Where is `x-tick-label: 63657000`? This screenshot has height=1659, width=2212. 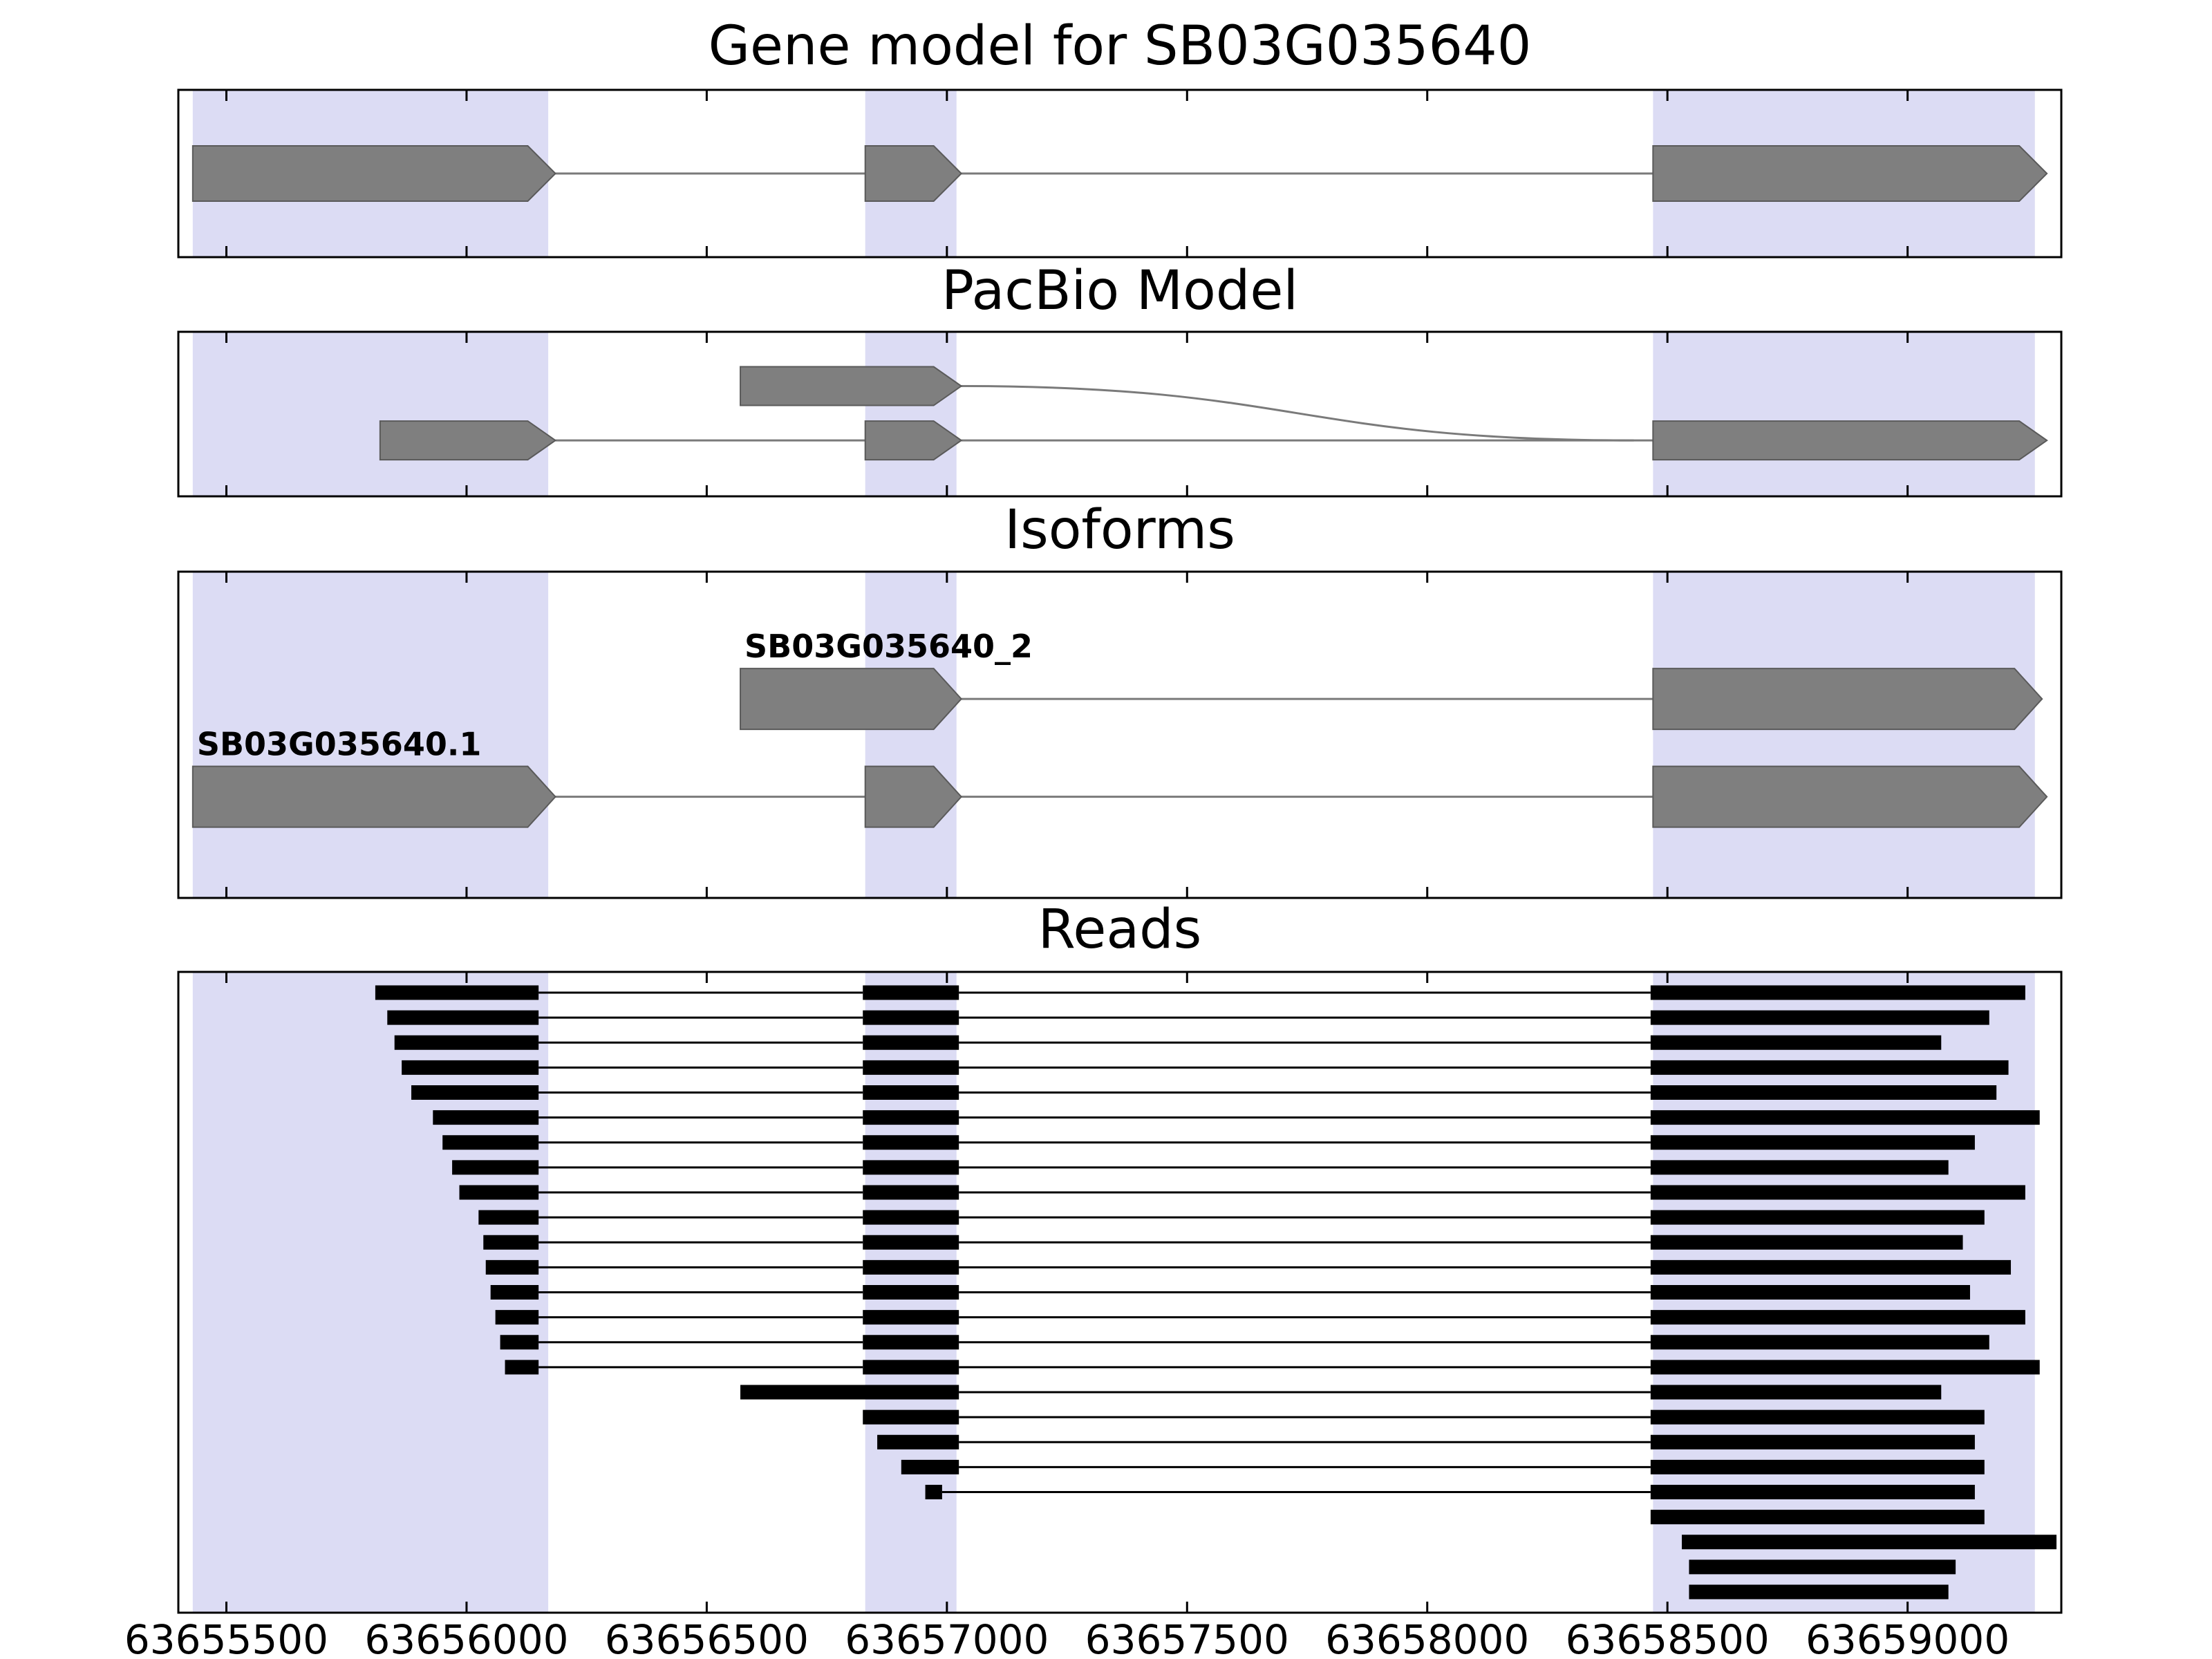 x-tick-label: 63657000 is located at coordinates (947, 1638).